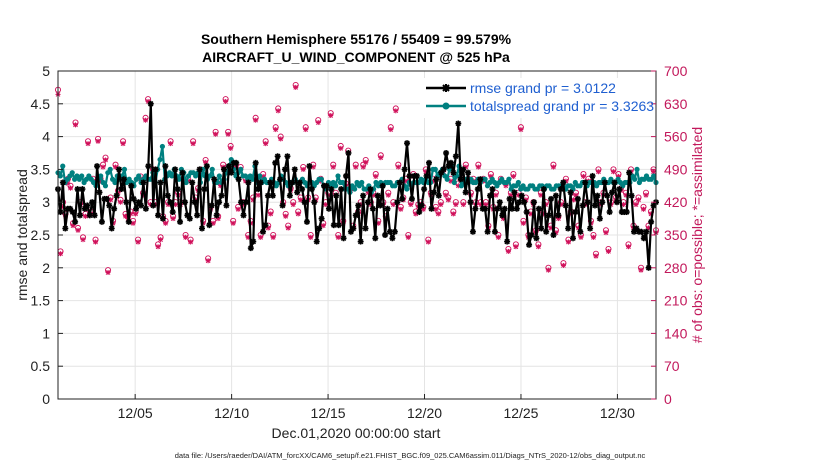 Image resolution: width=830 pixels, height=470 pixels. Describe the element at coordinates (520, 413) in the screenshot. I see `x-tick-label: 12/25` at that location.